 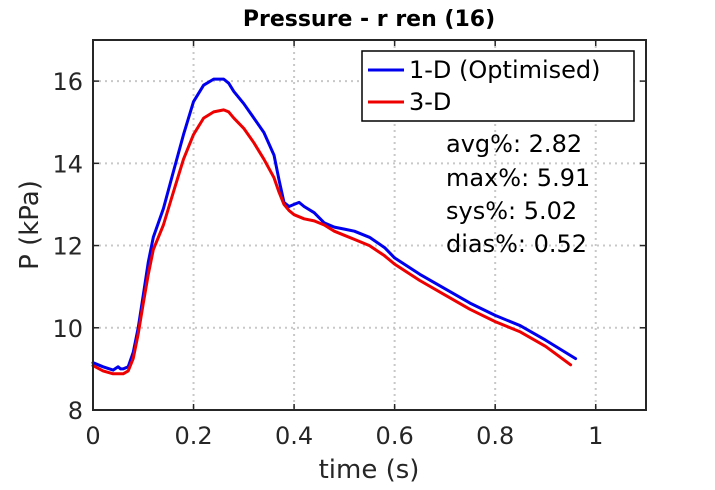 I want to click on annotation-sys: sys%: 5.02, so click(x=511, y=211).